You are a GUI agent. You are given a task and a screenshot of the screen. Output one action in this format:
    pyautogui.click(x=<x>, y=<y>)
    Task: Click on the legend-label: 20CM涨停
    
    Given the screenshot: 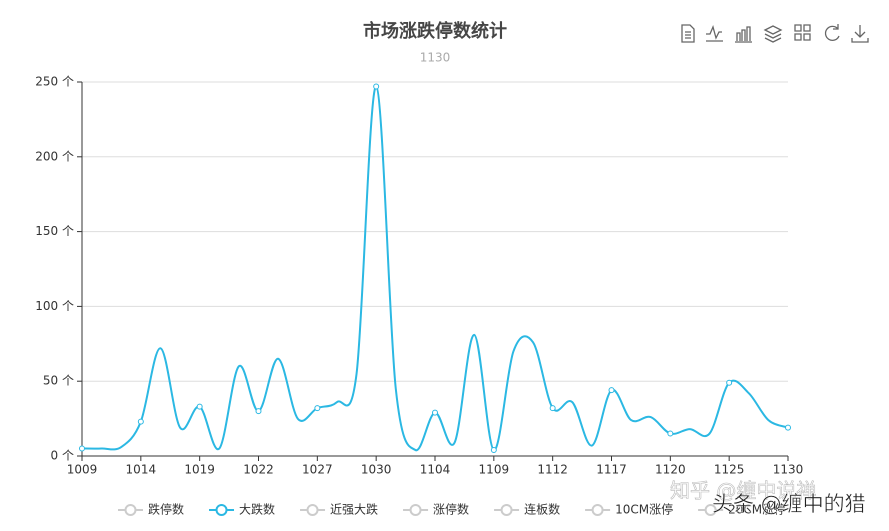 What is the action you would take?
    pyautogui.click(x=757, y=509)
    